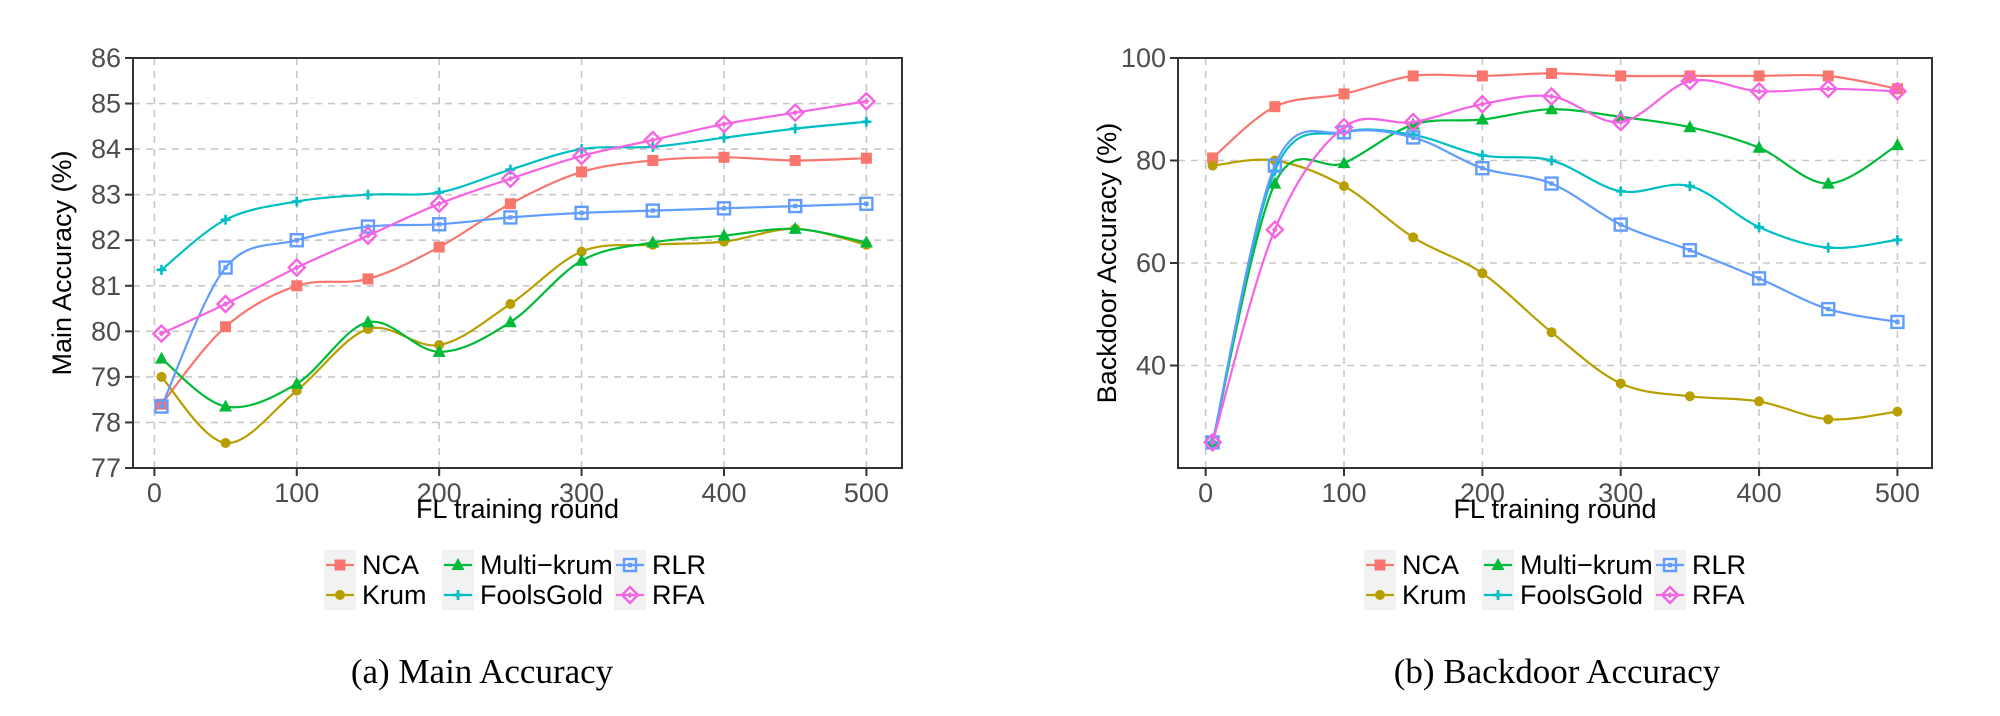 The width and height of the screenshot is (2000, 716). Describe the element at coordinates (1205, 493) in the screenshot. I see `x-tick-label: 0` at that location.